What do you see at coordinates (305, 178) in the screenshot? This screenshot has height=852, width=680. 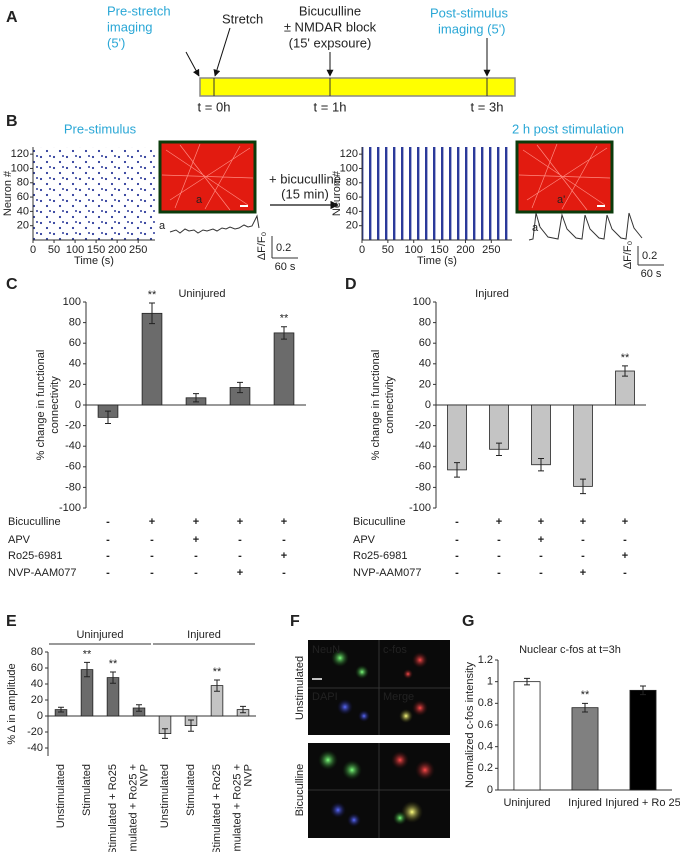 I see `treatment-label: + bicuculline` at bounding box center [305, 178].